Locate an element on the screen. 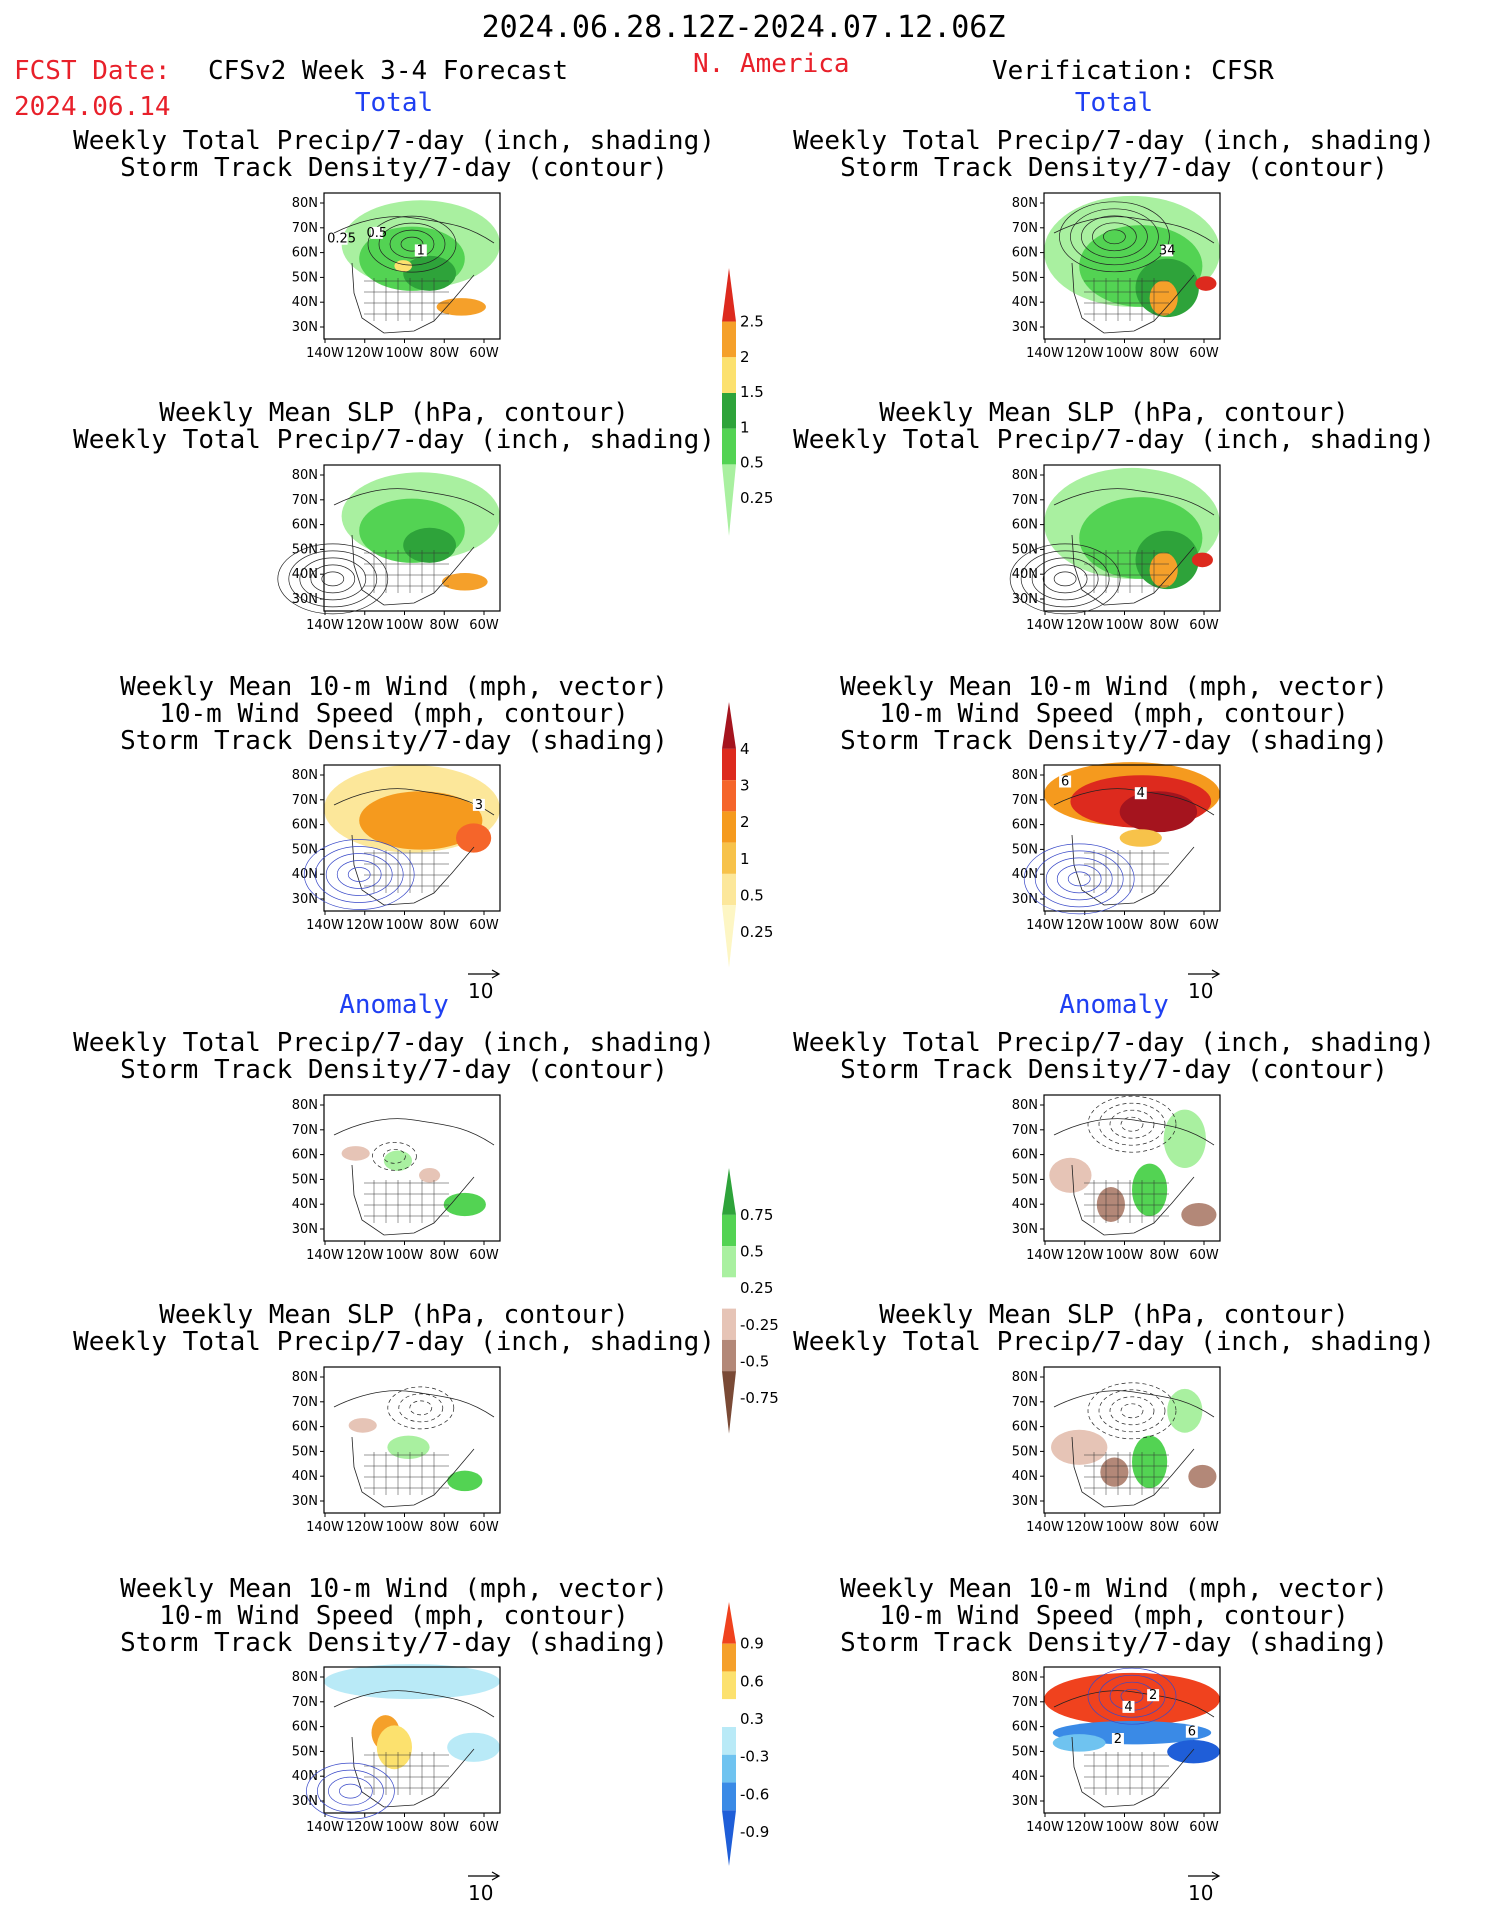  contour-label: 0.5 is located at coordinates (376, 233).